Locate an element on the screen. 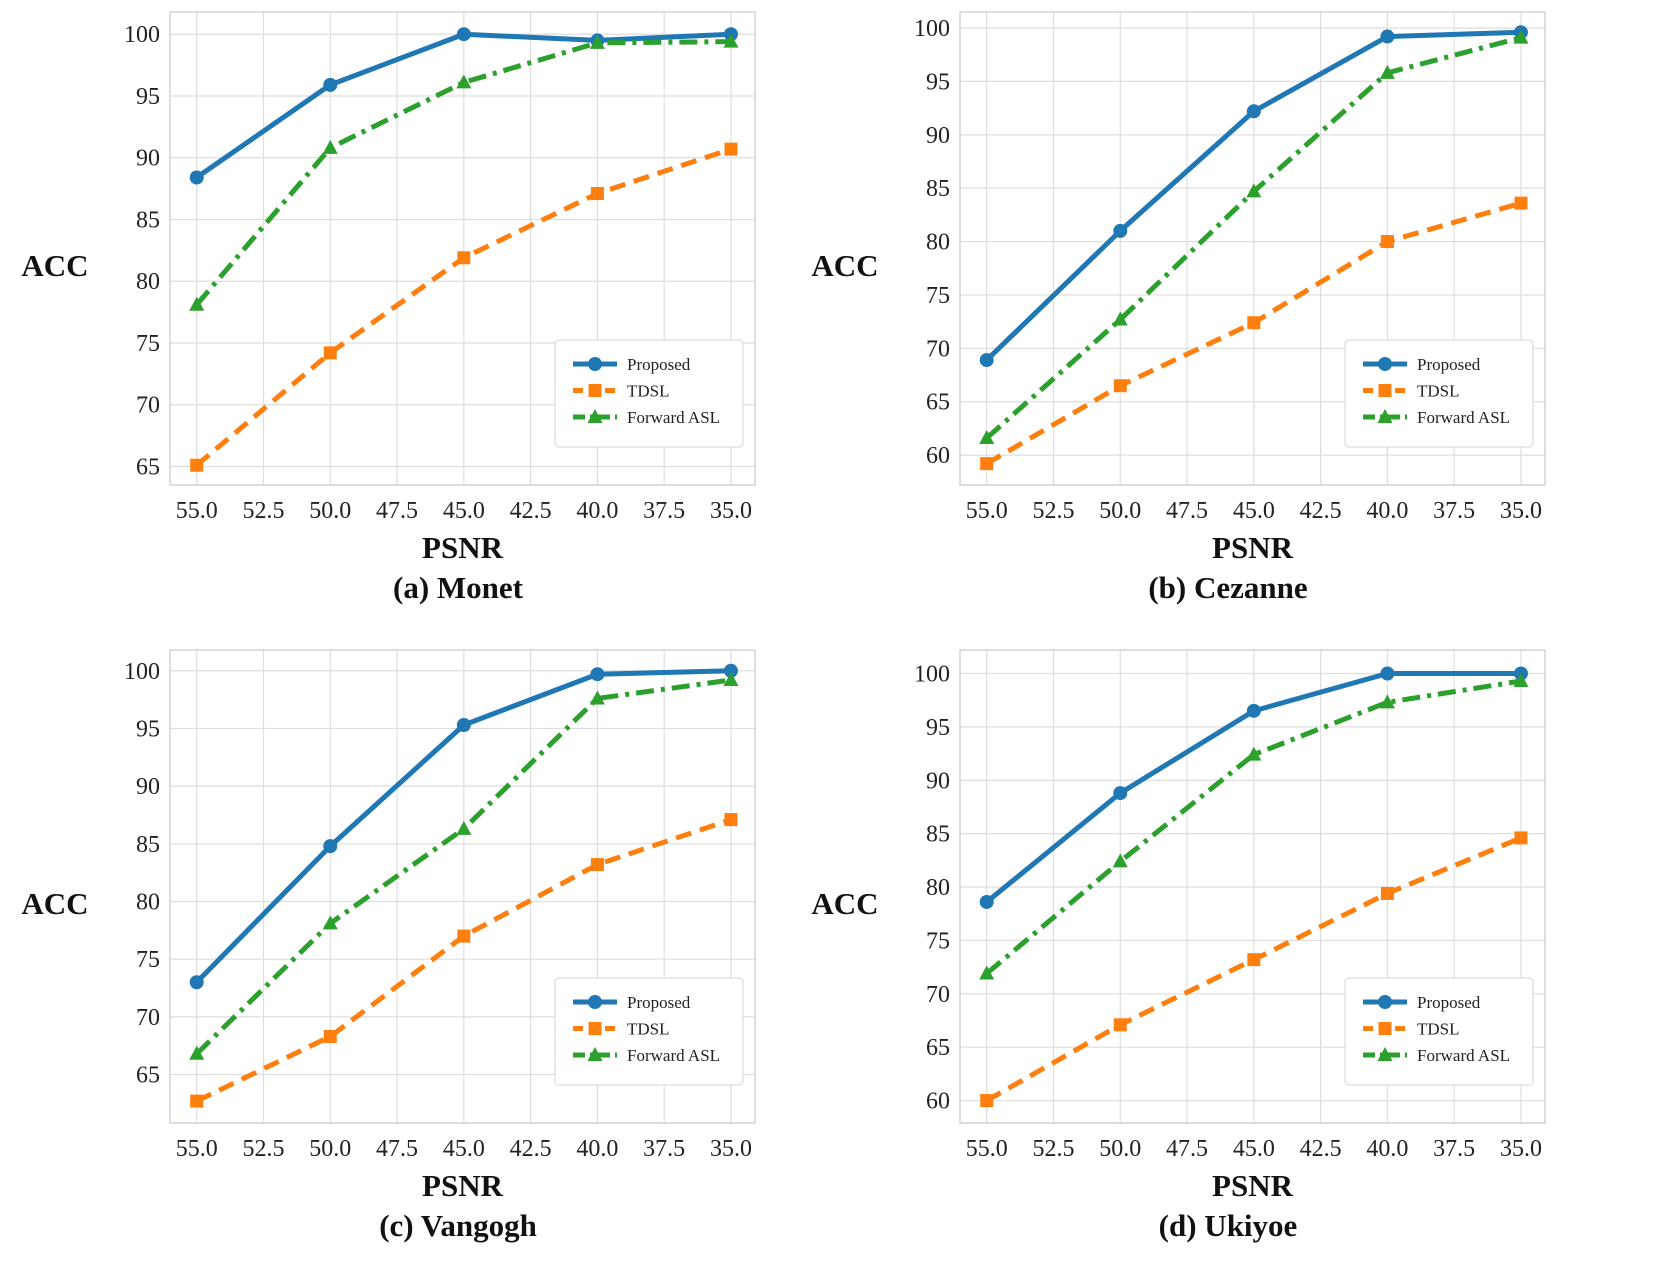 The image size is (1661, 1267). legend: Proposed TDSL Forward ASL is located at coordinates (649, 393).